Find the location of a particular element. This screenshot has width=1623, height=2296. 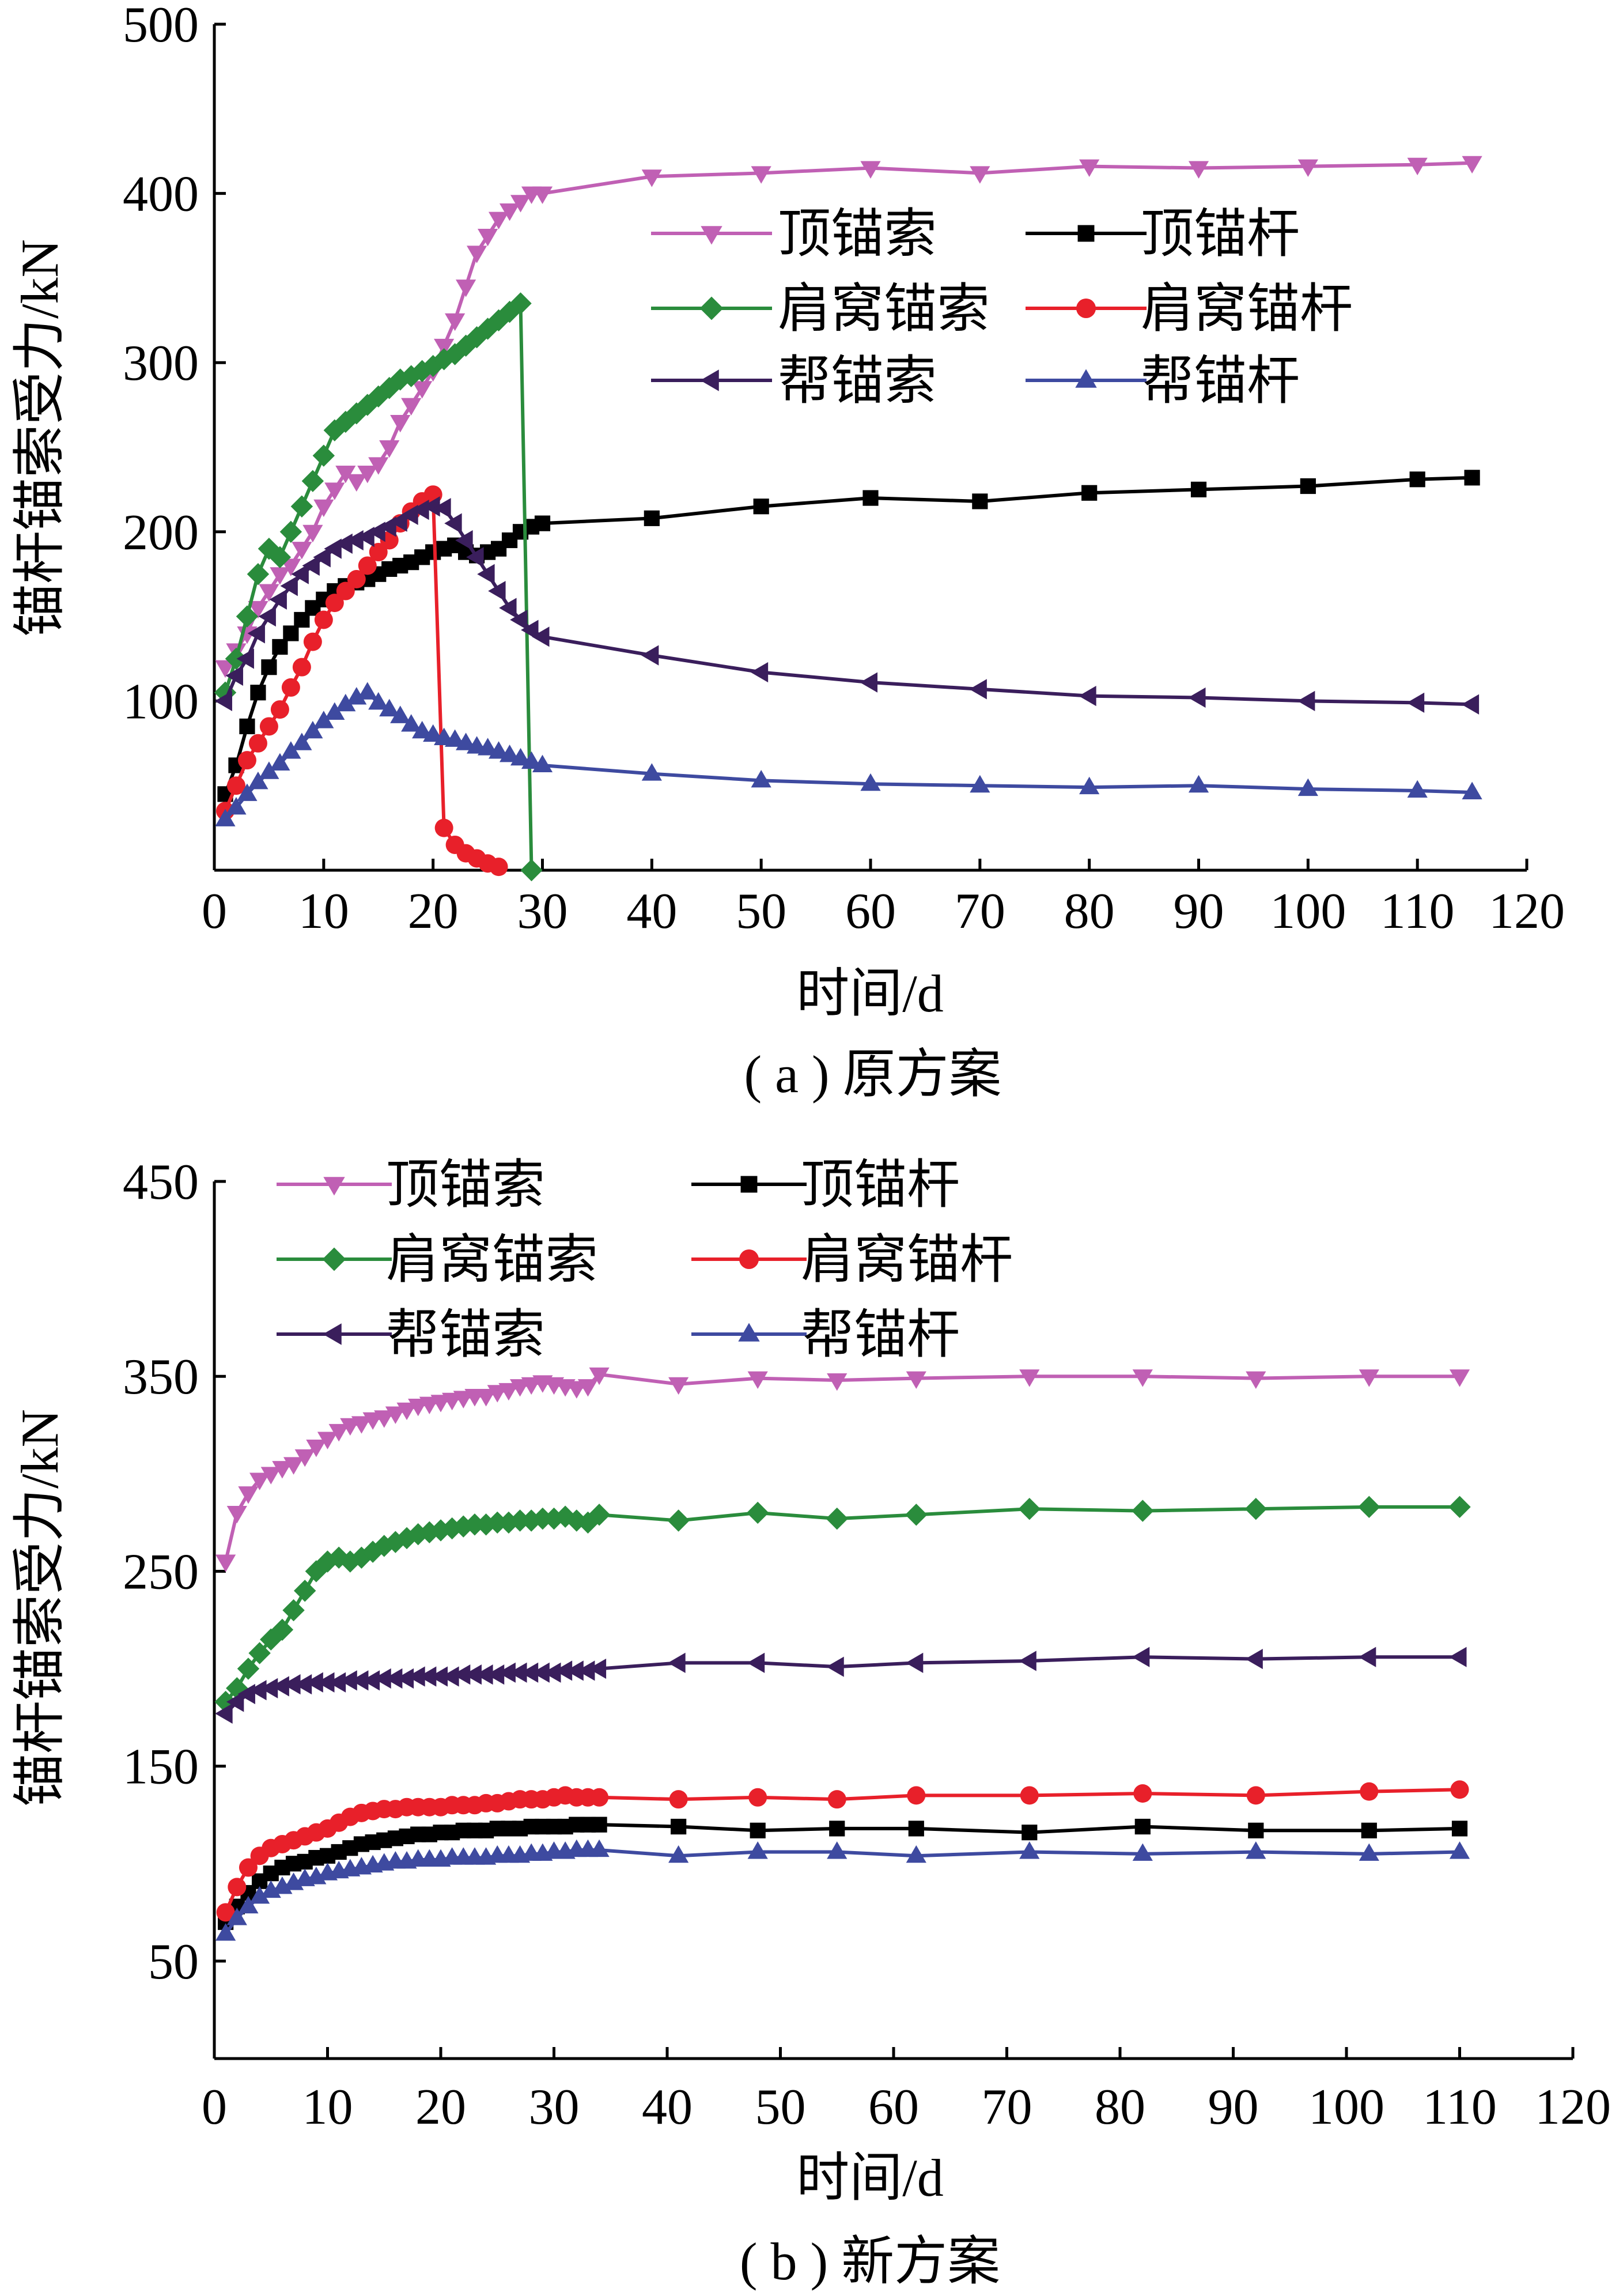

chart-a-x-tick-label: 90 is located at coordinates (1199, 911).